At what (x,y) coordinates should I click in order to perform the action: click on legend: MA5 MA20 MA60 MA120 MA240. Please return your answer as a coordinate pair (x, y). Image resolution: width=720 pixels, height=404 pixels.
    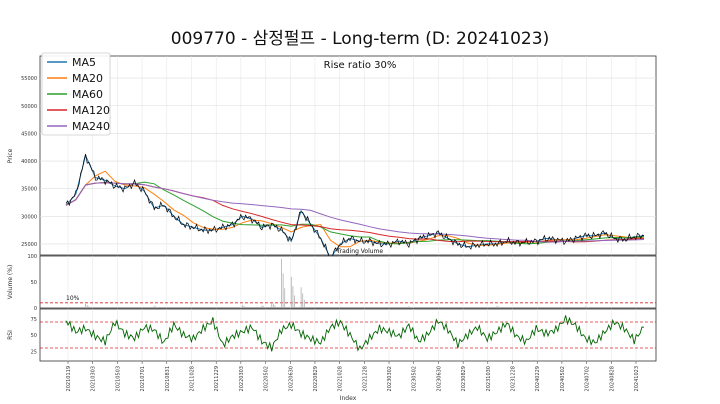
    Looking at the image, I should click on (76, 94).